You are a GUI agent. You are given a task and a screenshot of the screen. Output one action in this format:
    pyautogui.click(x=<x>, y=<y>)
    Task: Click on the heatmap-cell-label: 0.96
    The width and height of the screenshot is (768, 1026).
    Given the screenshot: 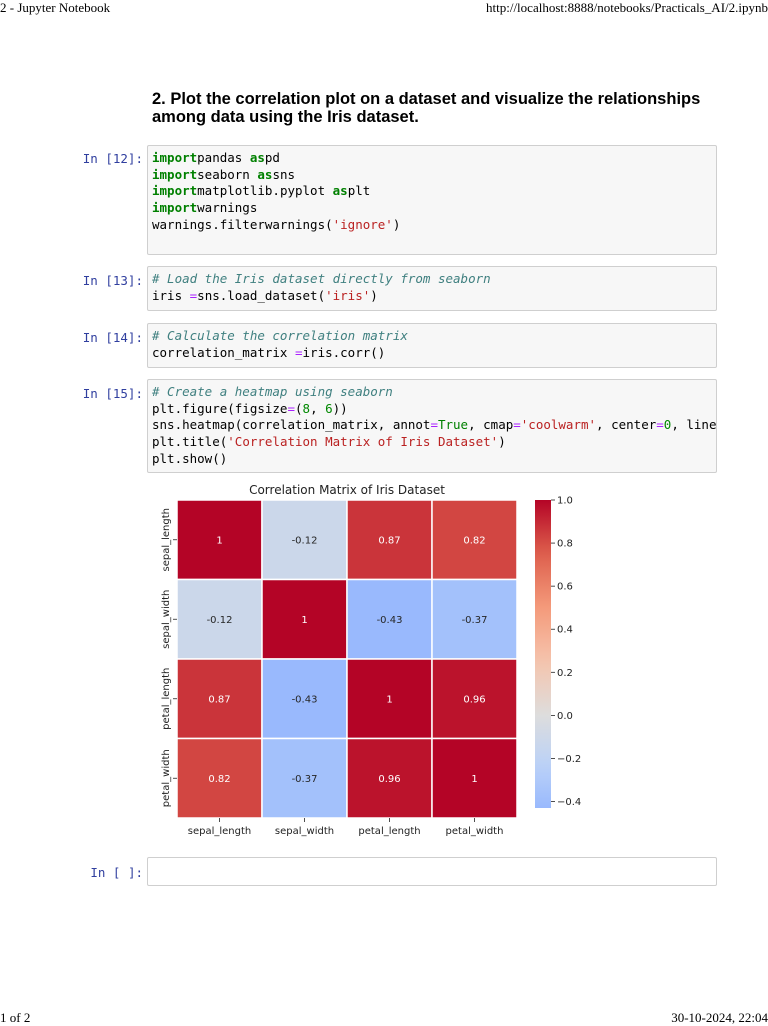 What is the action you would take?
    pyautogui.click(x=389, y=779)
    